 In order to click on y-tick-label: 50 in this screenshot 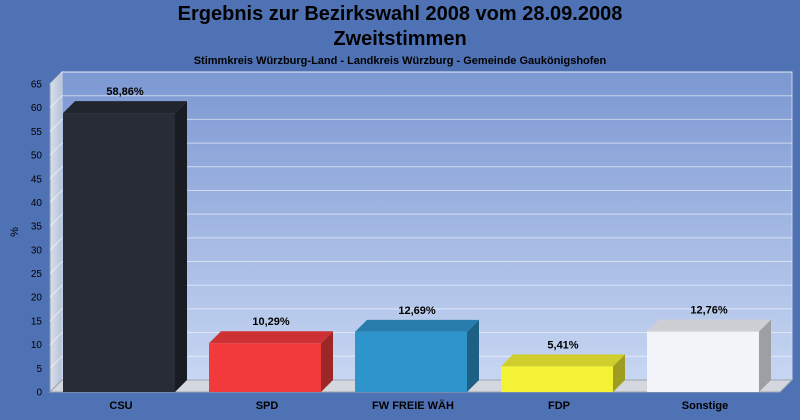, I will do `click(37, 156)`.